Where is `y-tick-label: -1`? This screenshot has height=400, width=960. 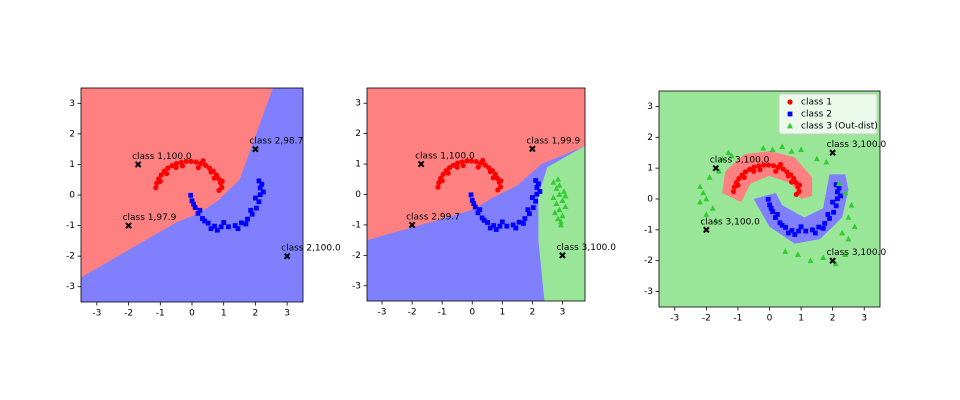 y-tick-label: -1 is located at coordinates (70, 226).